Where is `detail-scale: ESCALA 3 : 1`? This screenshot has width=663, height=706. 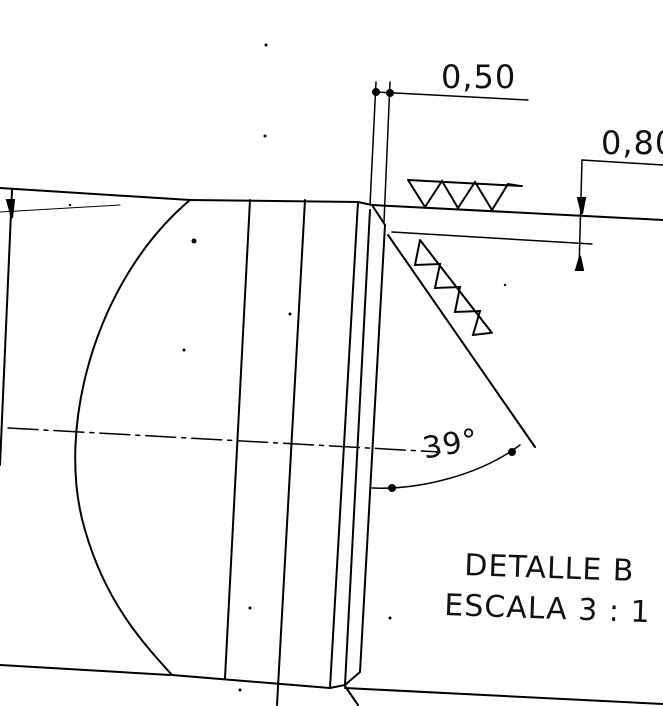
detail-scale: ESCALA 3 : 1 is located at coordinates (547, 609).